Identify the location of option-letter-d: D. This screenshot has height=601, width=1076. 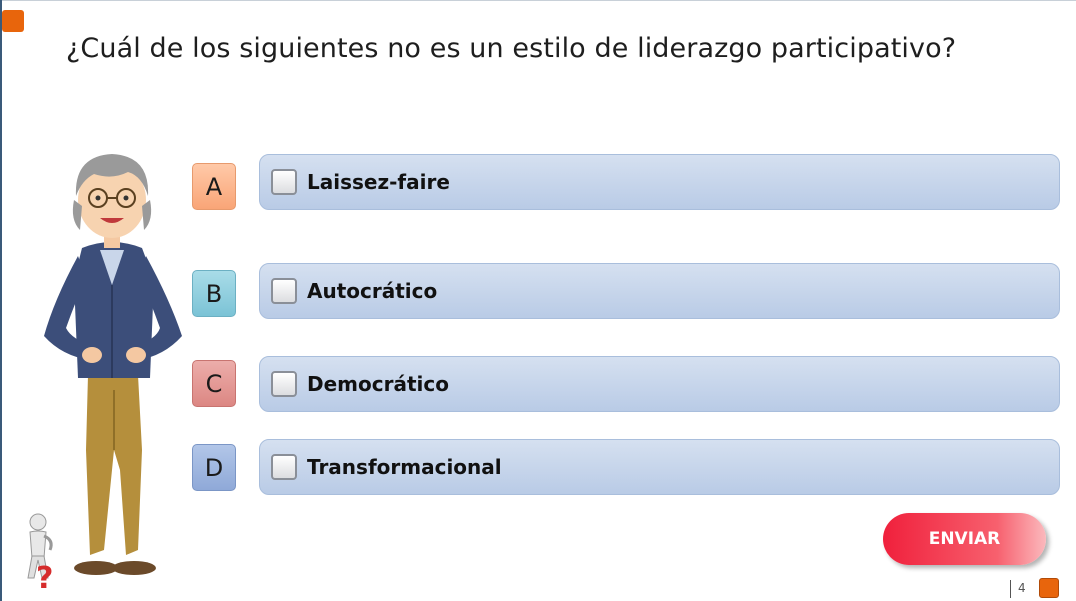
(214, 467).